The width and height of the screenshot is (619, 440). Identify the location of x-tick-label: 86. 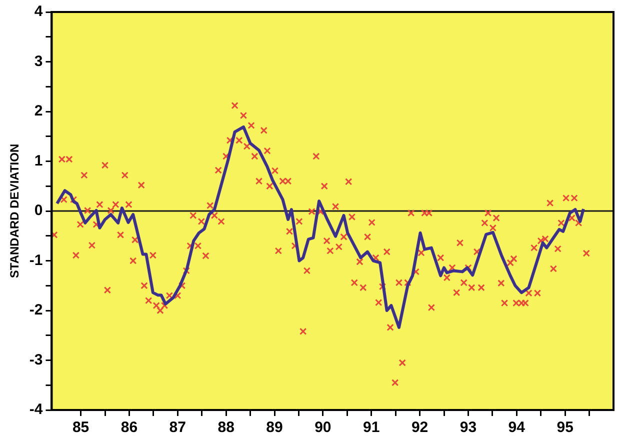
(129, 427).